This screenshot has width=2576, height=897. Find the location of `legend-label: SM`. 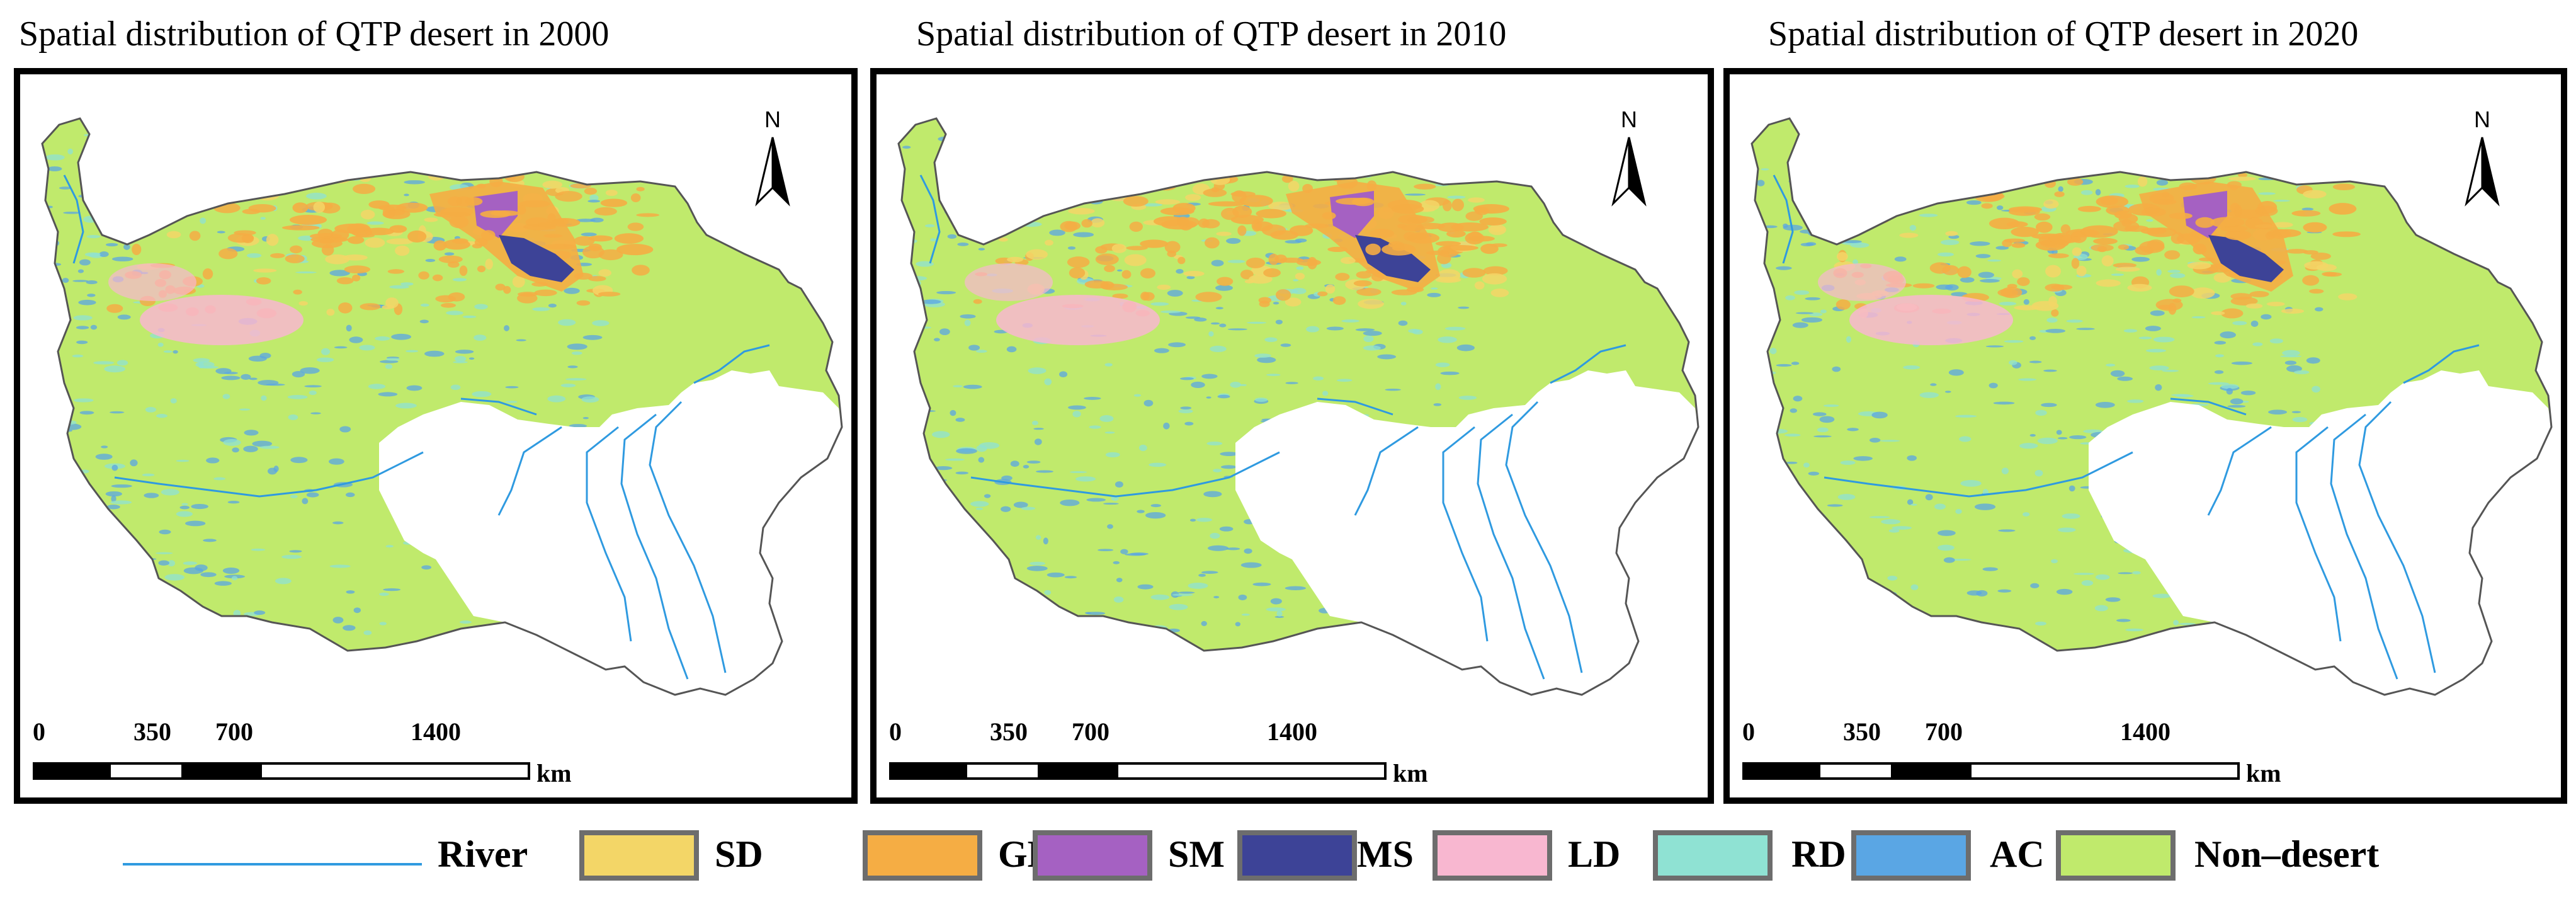

legend-label: SM is located at coordinates (1196, 854).